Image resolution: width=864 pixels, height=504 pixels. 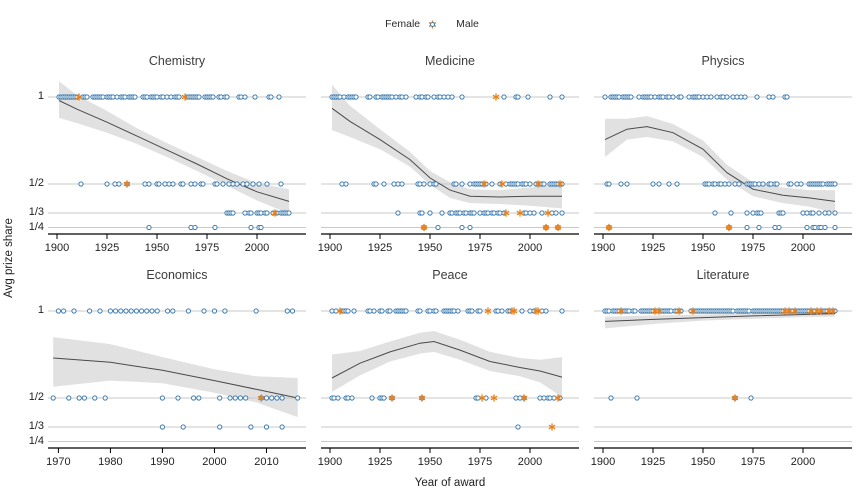 I want to click on x-axis: 1970 1980 1990 2000 2010, so click(x=176, y=457).